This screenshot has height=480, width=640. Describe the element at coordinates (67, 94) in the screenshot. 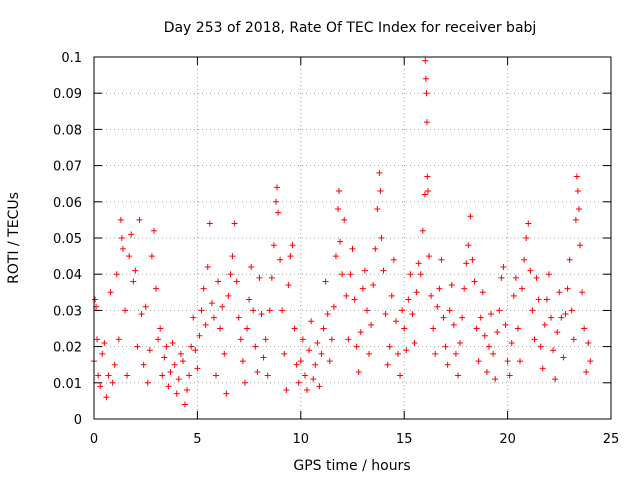

I see `y-tick-label: 0.09` at that location.